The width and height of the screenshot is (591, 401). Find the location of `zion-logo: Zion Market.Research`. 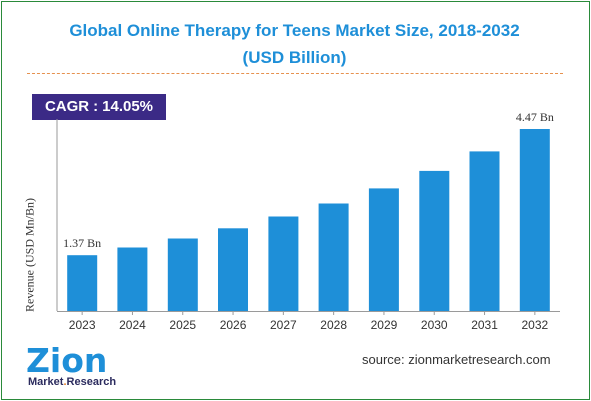

zion-logo: Zion Market.Research is located at coordinates (81, 368).